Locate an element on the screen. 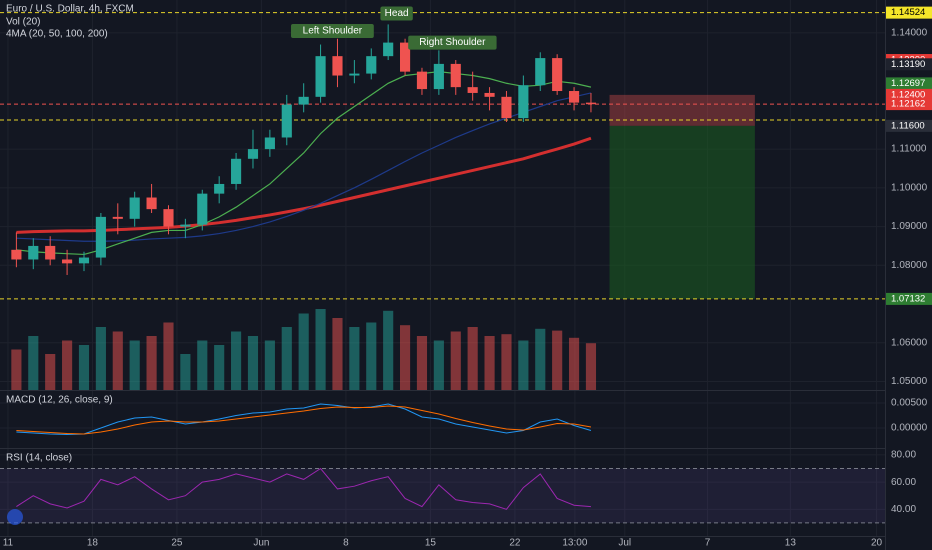  price-tag-label: 1.07132 is located at coordinates (908, 298).